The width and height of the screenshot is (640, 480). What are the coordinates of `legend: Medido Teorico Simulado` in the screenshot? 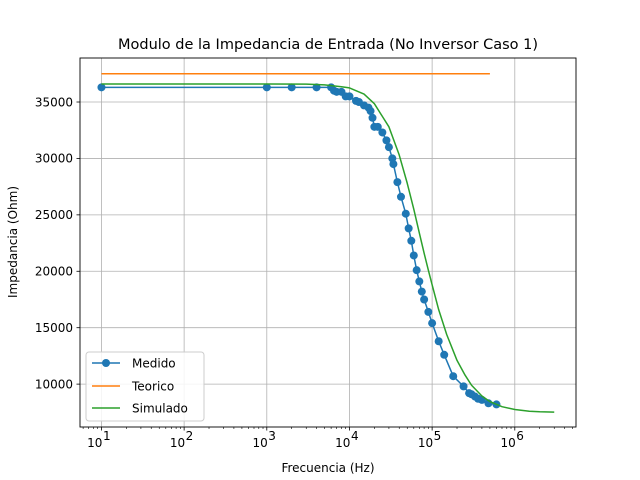 It's located at (145, 386).